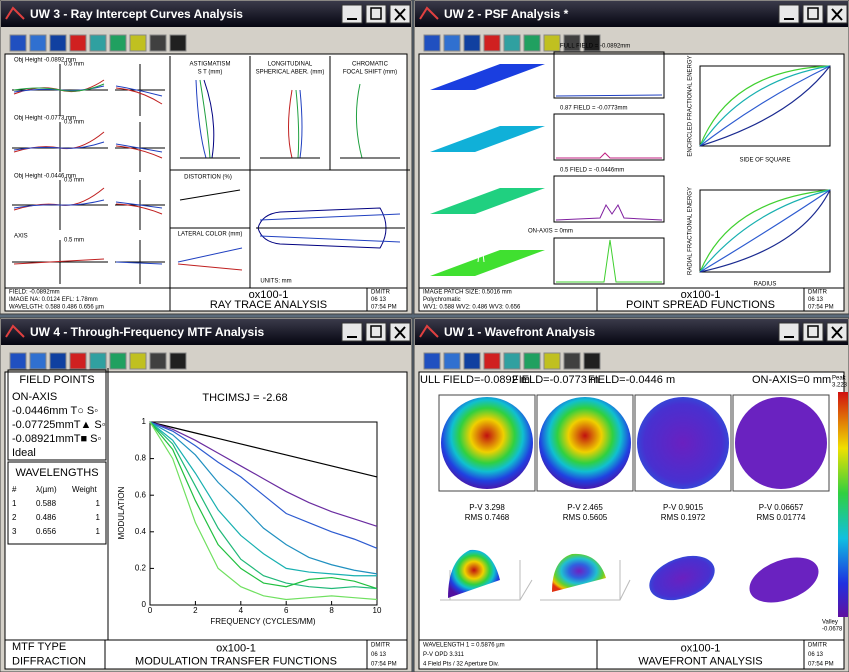  I want to click on panel-title: UNITS: mm, so click(275, 282).